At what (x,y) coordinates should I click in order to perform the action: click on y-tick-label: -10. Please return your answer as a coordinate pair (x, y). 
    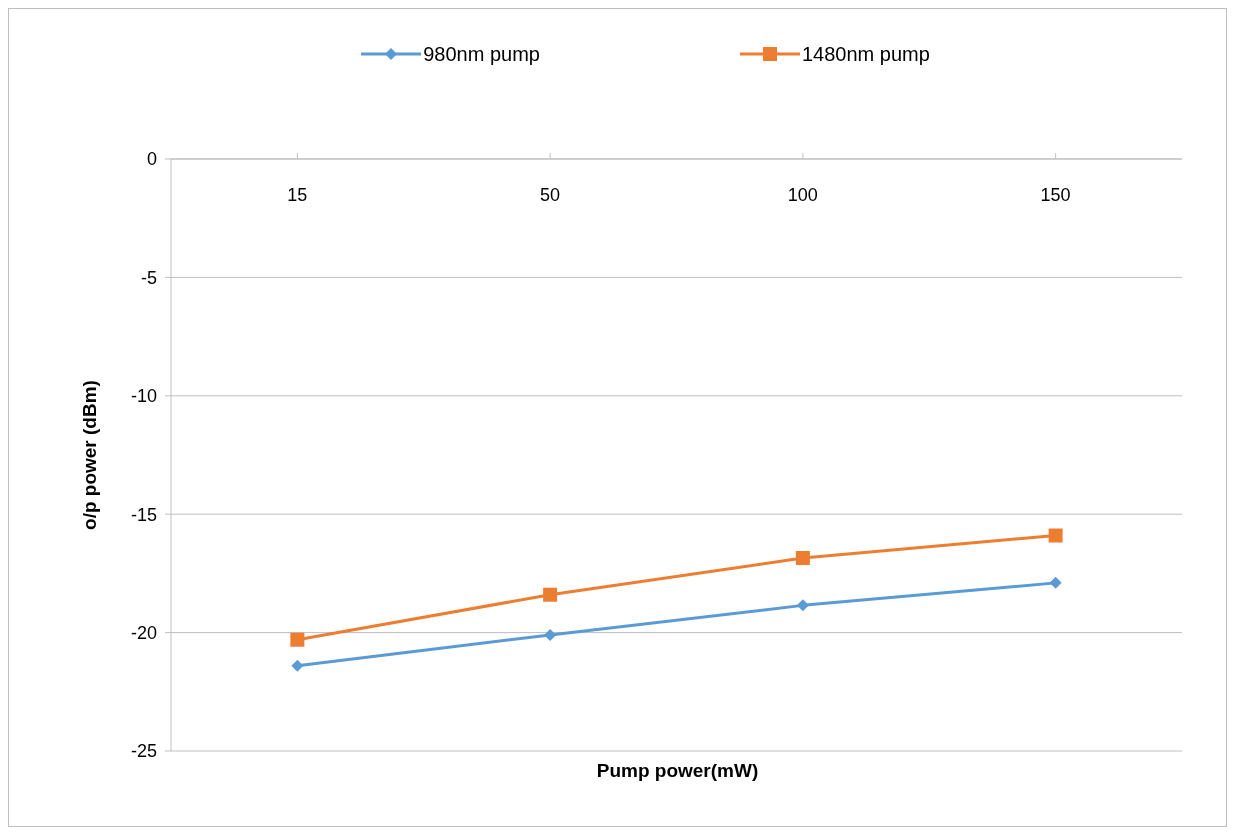
    Looking at the image, I should click on (143, 396).